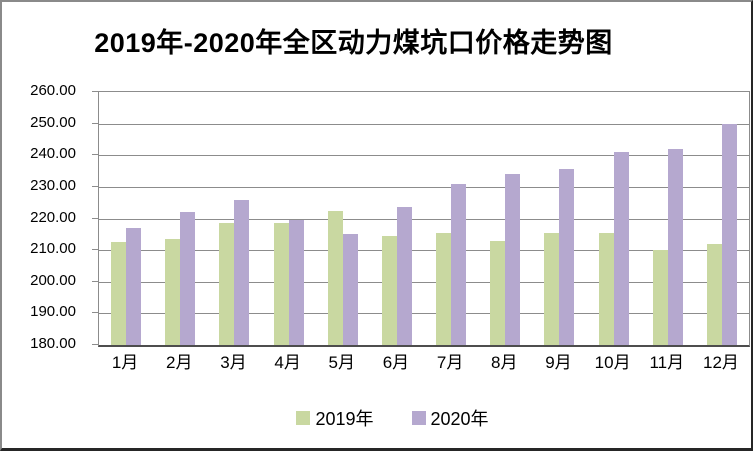 This screenshot has width=753, height=451. What do you see at coordinates (504, 362) in the screenshot?
I see `x-axis-label: 8月` at bounding box center [504, 362].